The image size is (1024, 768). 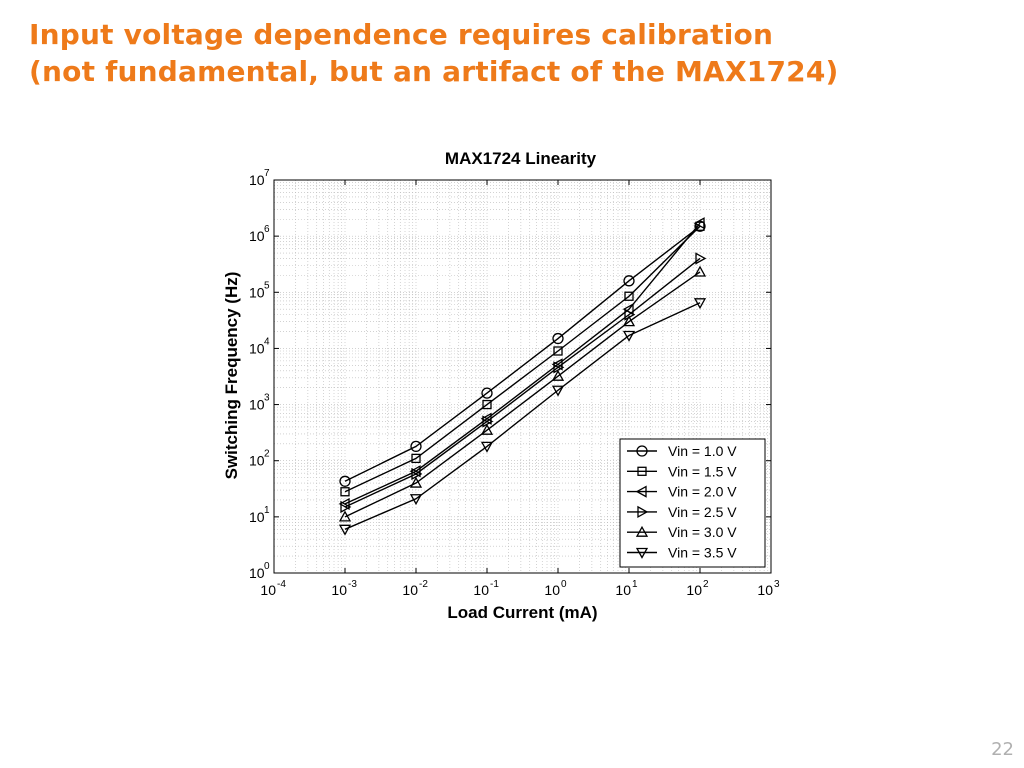 What do you see at coordinates (522, 612) in the screenshot?
I see `x-axis-label: Load Current (mA)` at bounding box center [522, 612].